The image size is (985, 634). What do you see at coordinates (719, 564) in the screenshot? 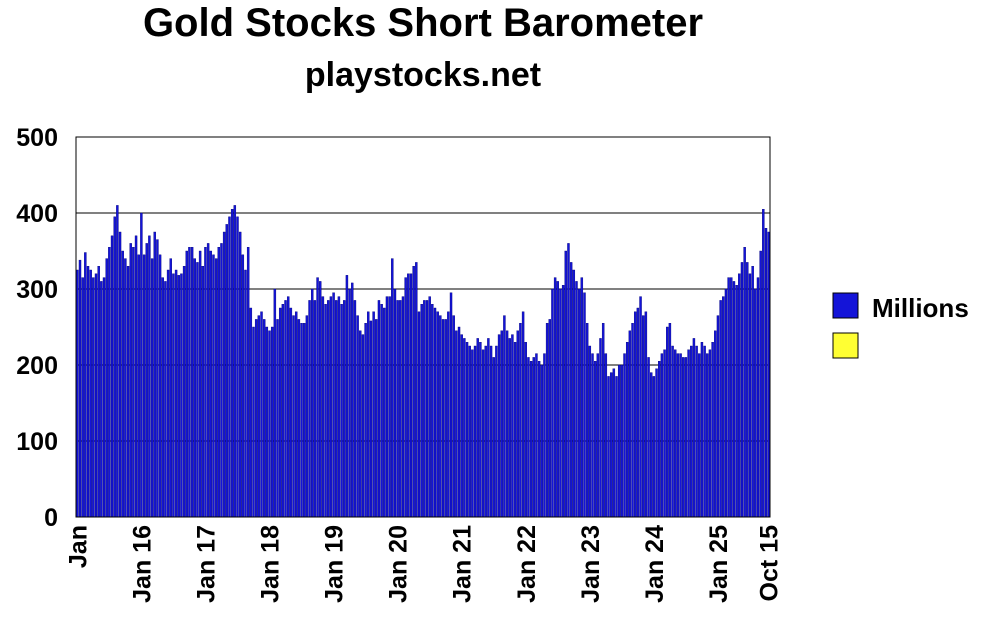
I see `x-tick-label: Jan 25` at bounding box center [719, 564].